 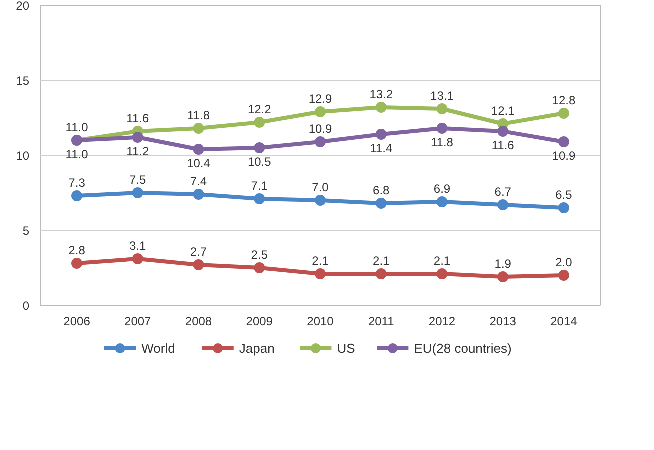 What do you see at coordinates (321, 187) in the screenshot?
I see `data-label: 7.0` at bounding box center [321, 187].